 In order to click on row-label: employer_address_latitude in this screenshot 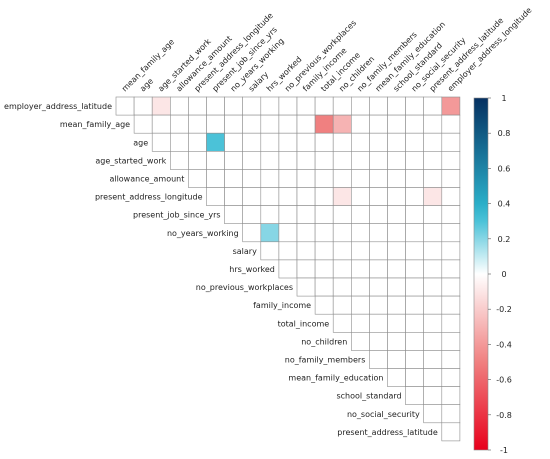, I will do `click(58, 106)`.